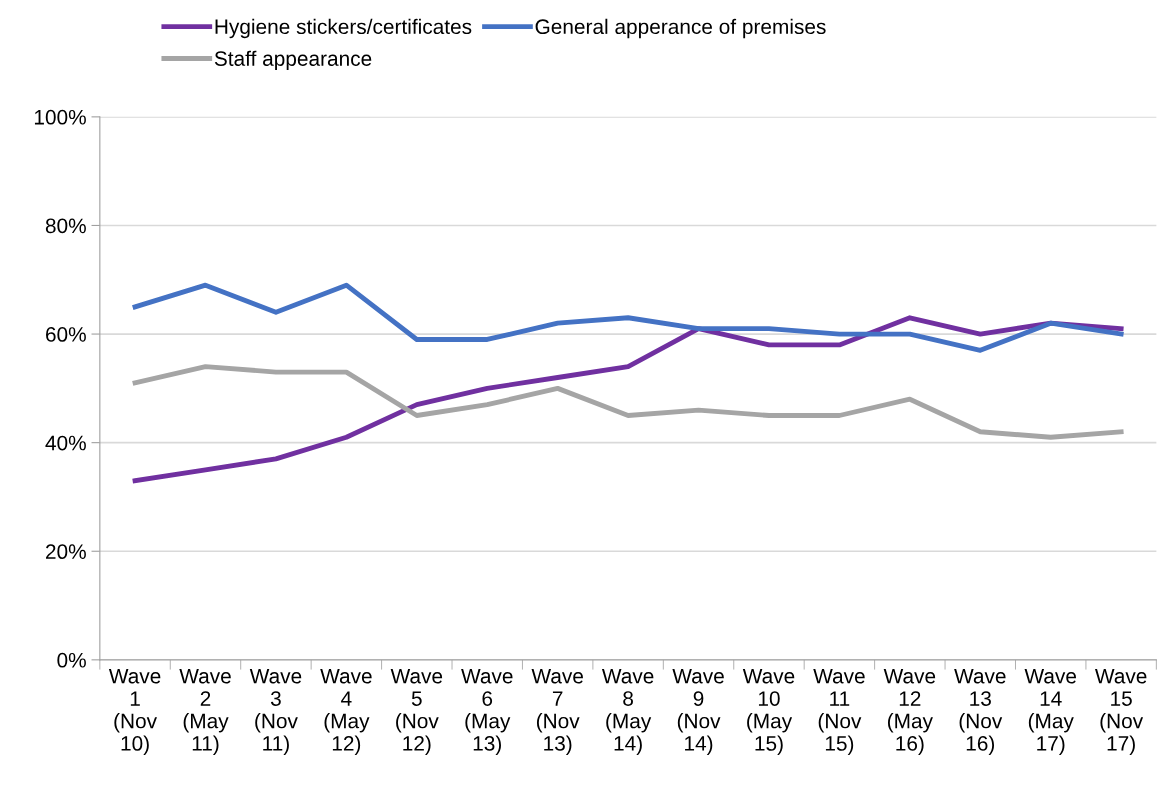 This screenshot has height=795, width=1161. I want to click on x-tick-label: Wave 9 (Nov 14), so click(698, 711).